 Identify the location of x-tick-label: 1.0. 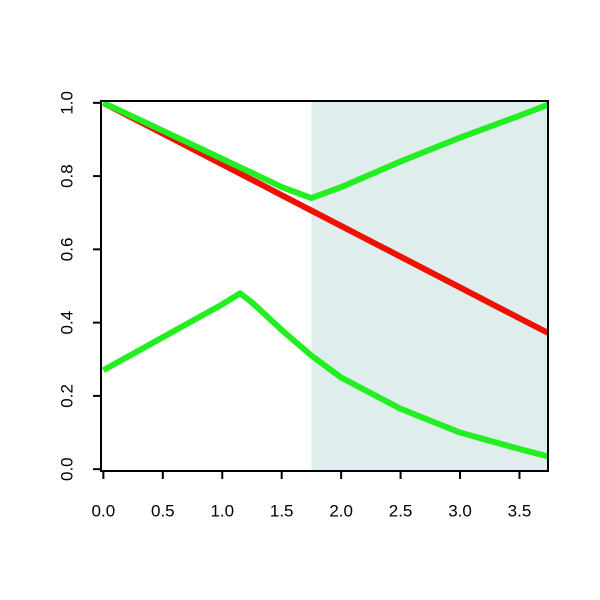
(222, 510).